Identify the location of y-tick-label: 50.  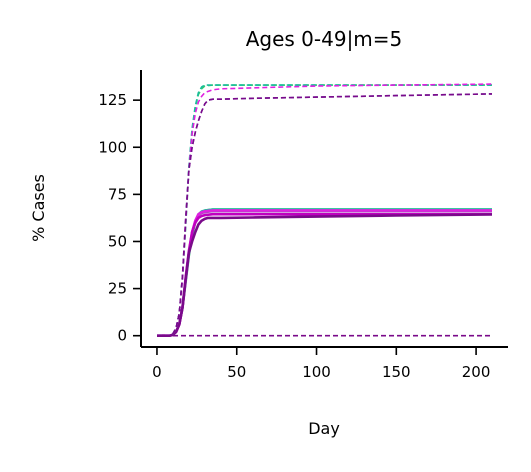
(117, 241).